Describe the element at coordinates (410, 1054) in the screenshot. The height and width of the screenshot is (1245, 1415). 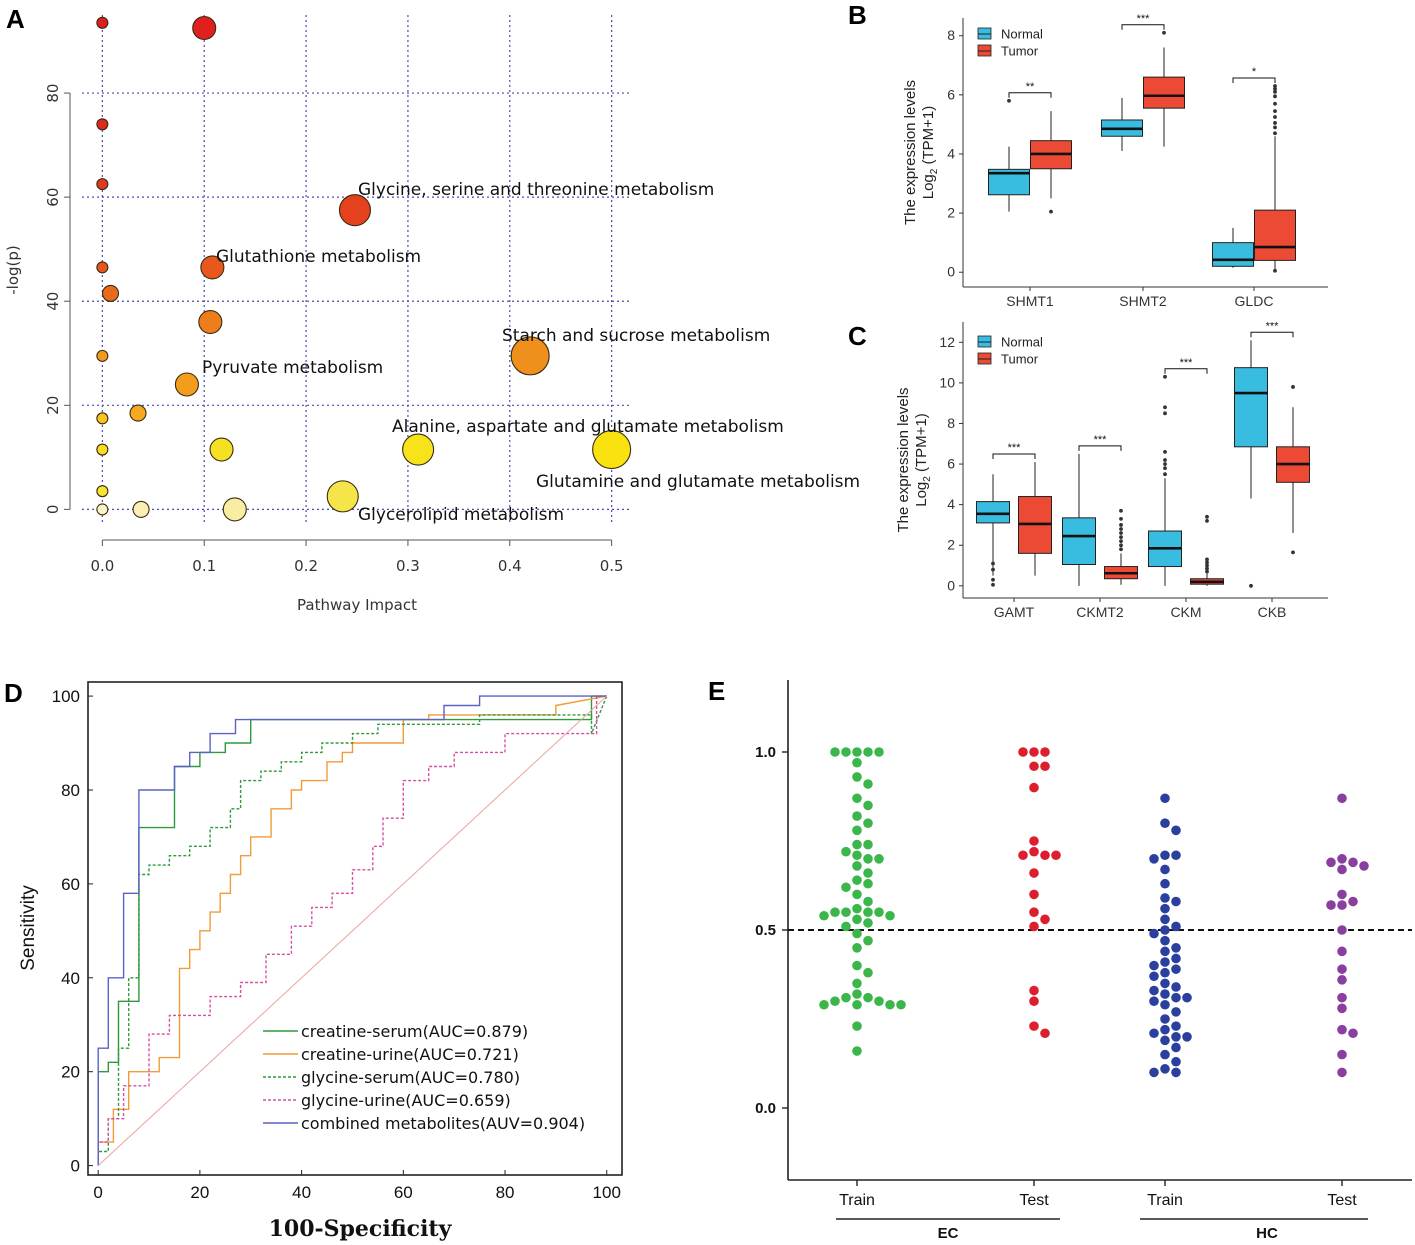
I see `legend-label: creatine-urine(AUC=0.721)` at that location.